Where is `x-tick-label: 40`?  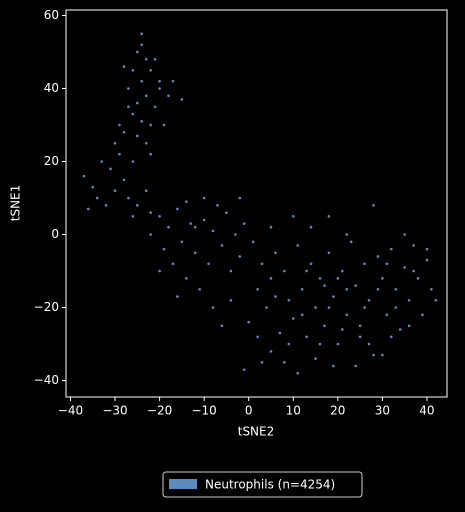
x-tick-label: 40 is located at coordinates (426, 411).